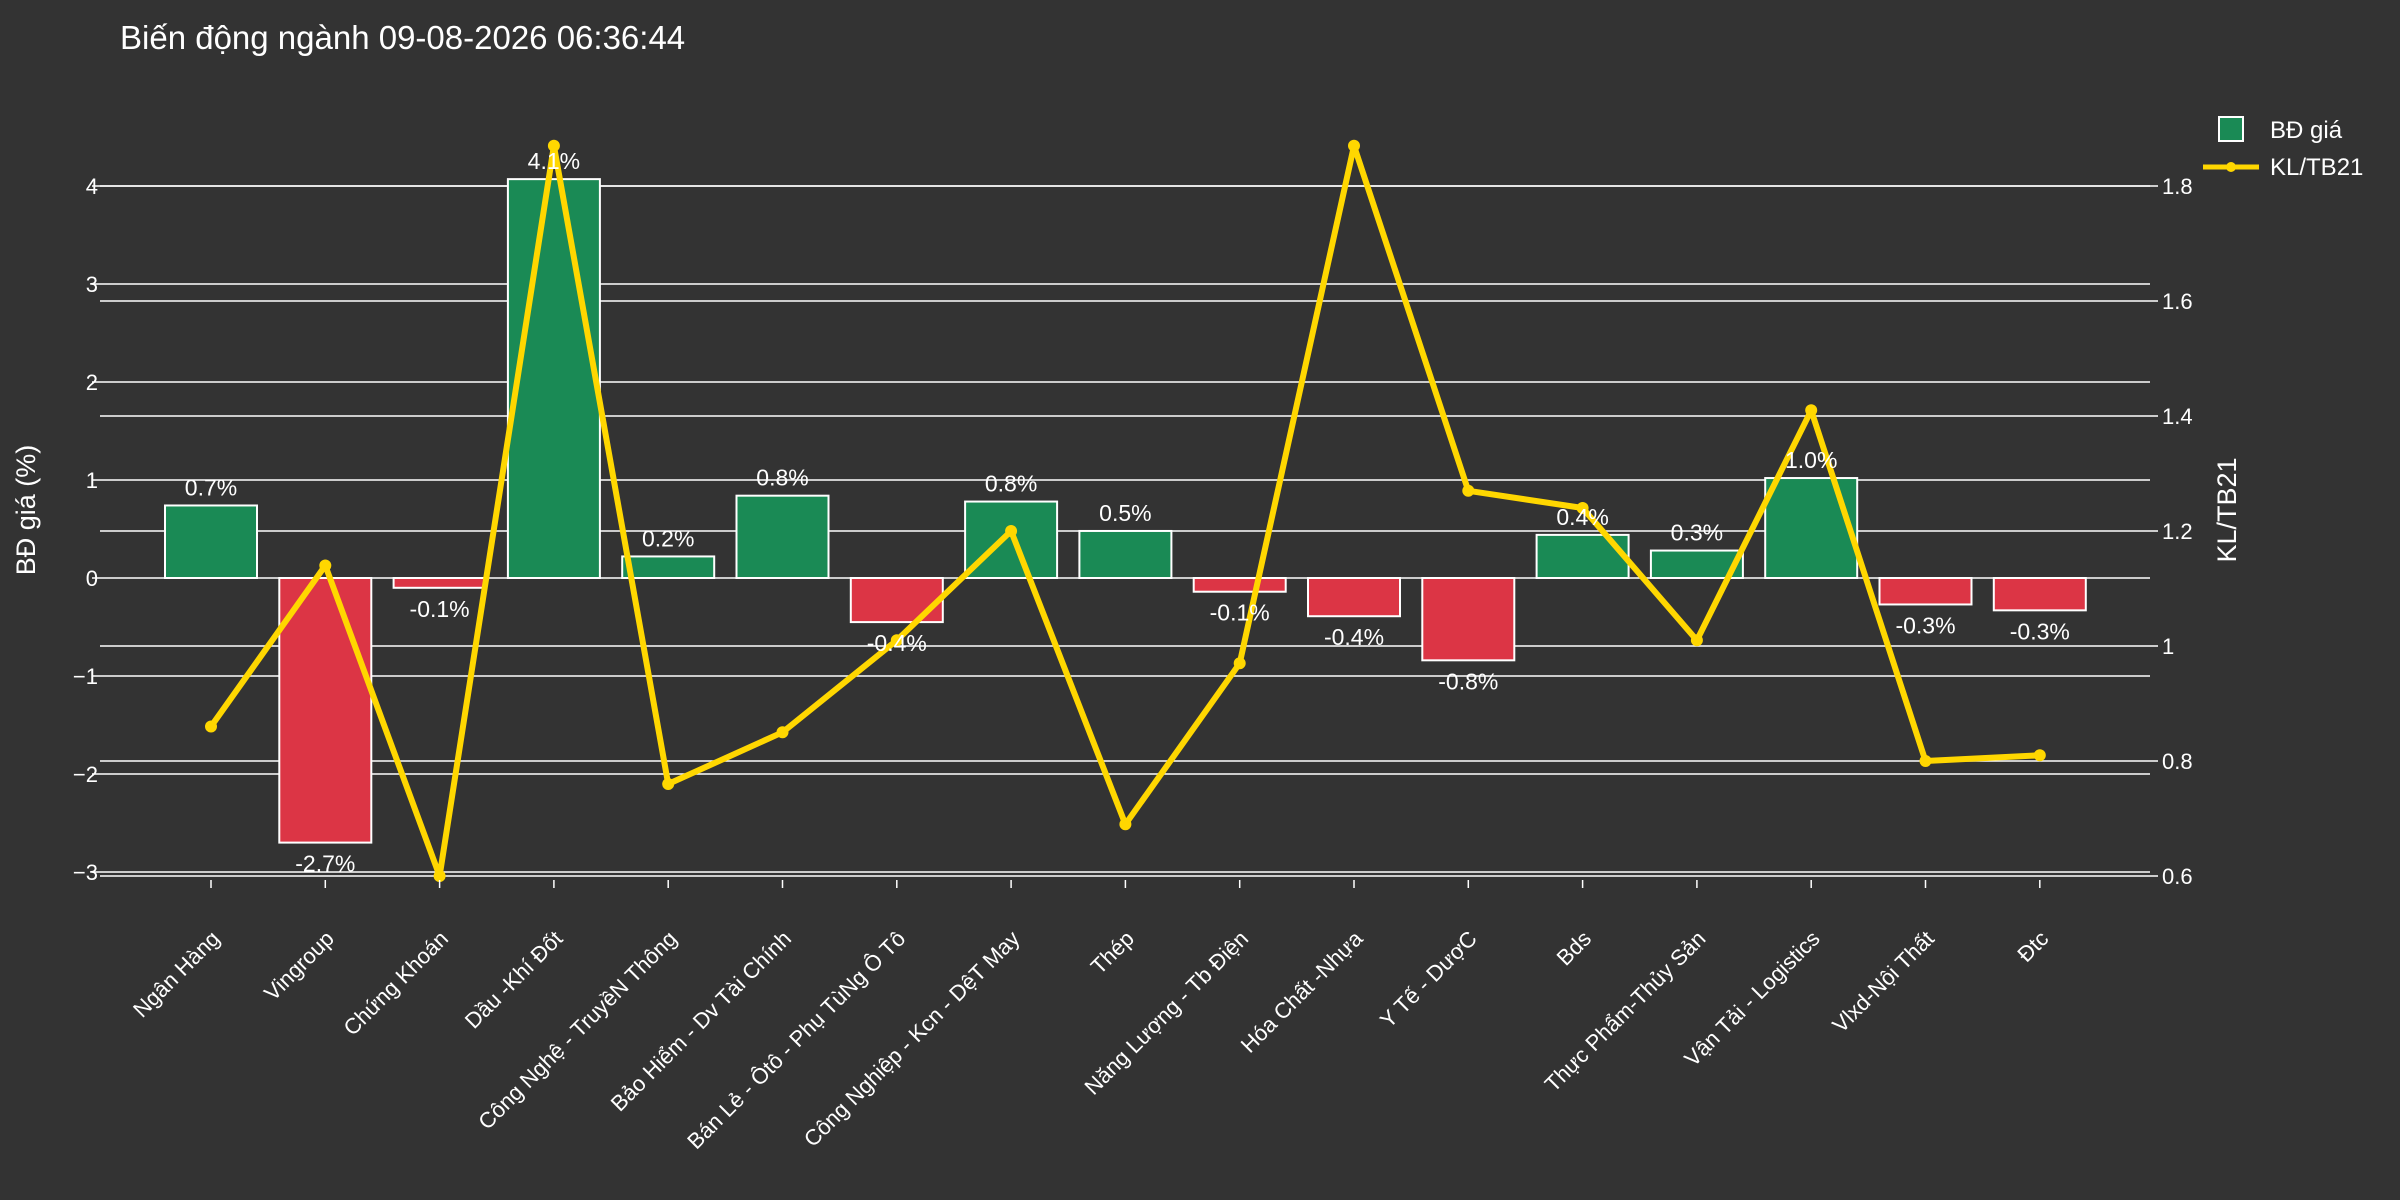  What do you see at coordinates (2283, 148) in the screenshot?
I see `legend: BĐ giá KL/TB21` at bounding box center [2283, 148].